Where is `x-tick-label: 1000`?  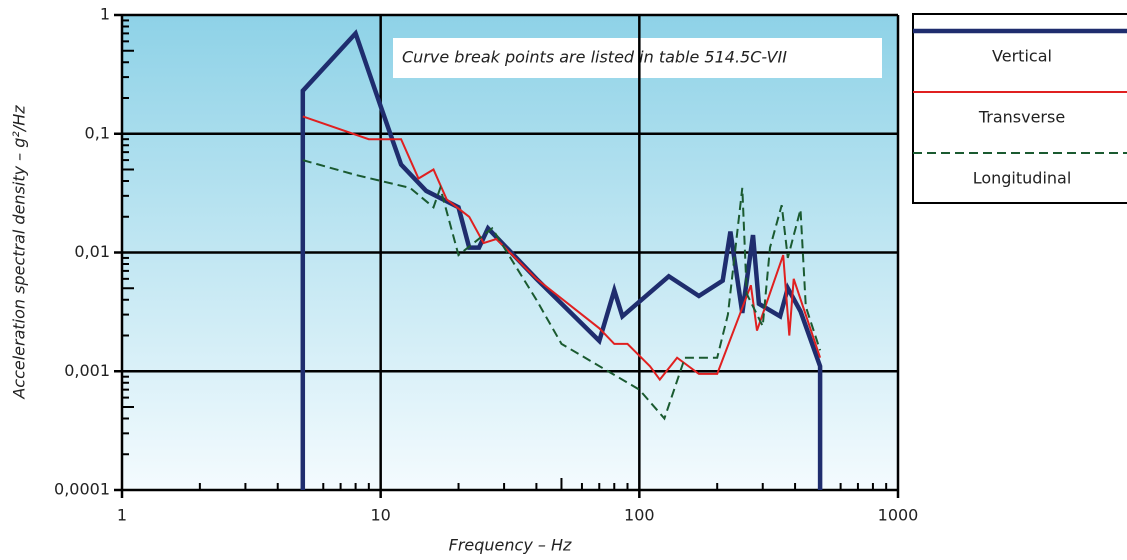 x-tick-label: 1000 is located at coordinates (898, 515).